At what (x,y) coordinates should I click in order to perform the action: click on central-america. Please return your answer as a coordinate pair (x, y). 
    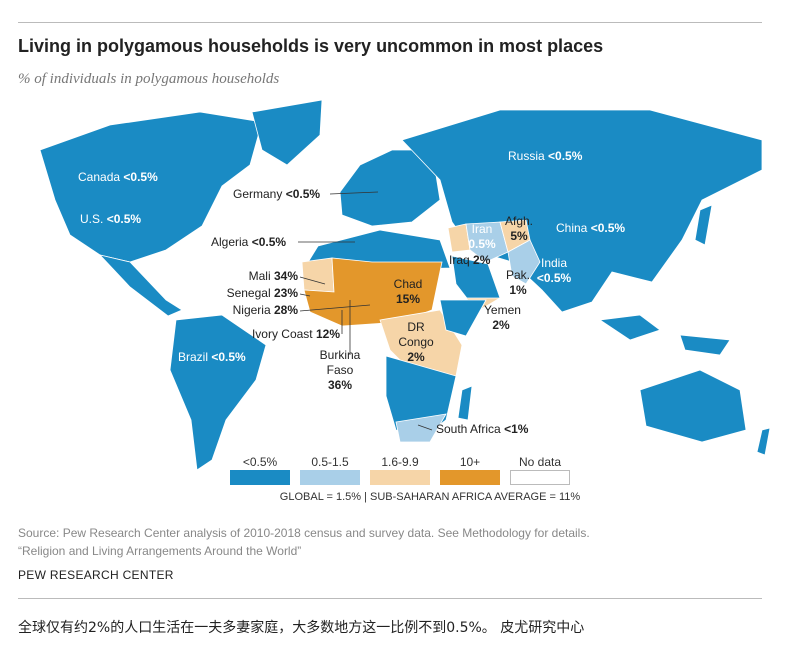
    Looking at the image, I should click on (140, 285).